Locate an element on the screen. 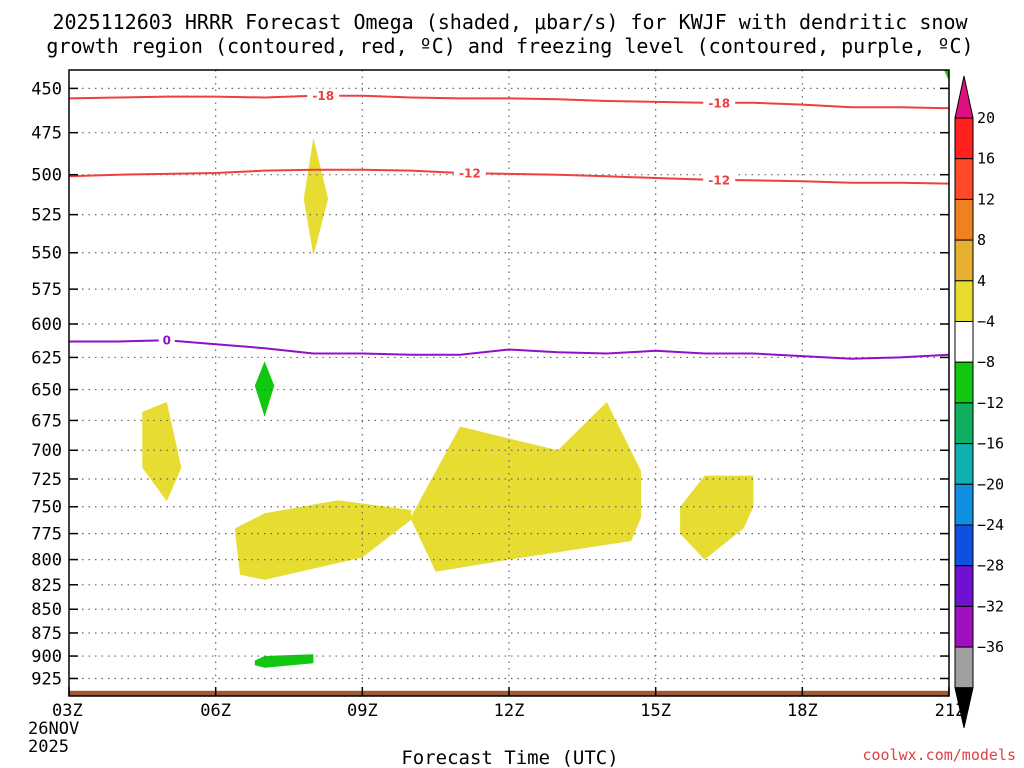 This screenshot has height=768, width=1024. source-credit: coolwx.com/models is located at coordinates (939, 755).